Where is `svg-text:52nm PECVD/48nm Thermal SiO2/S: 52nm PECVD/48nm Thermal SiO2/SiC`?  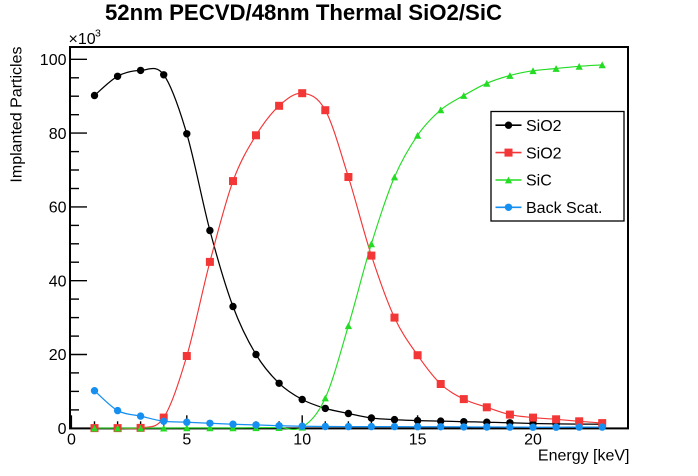 svg-text:52nm PECVD/48nm Thermal SiO2/S: 52nm PECVD/48nm Thermal SiO2/SiC is located at coordinates (303, 12).